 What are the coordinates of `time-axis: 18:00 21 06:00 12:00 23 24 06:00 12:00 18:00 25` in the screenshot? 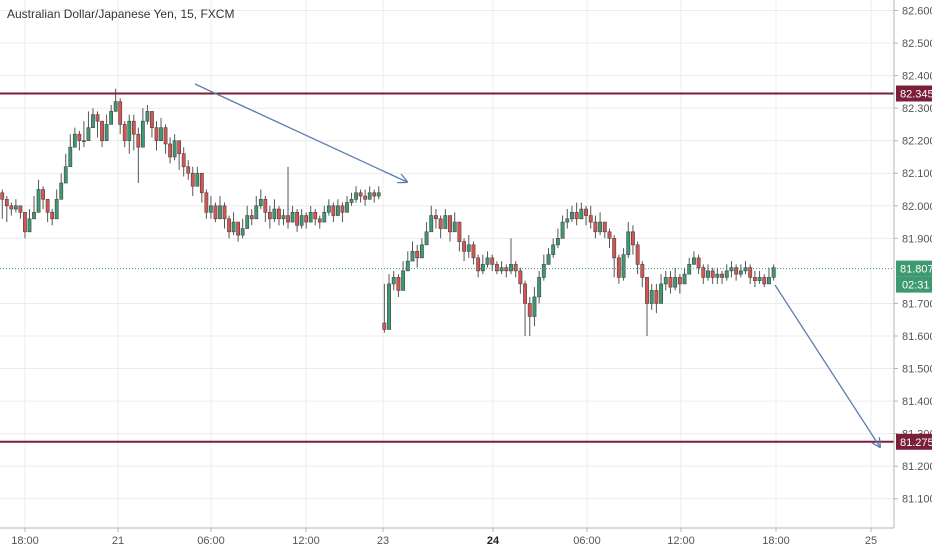 It's located at (447, 537).